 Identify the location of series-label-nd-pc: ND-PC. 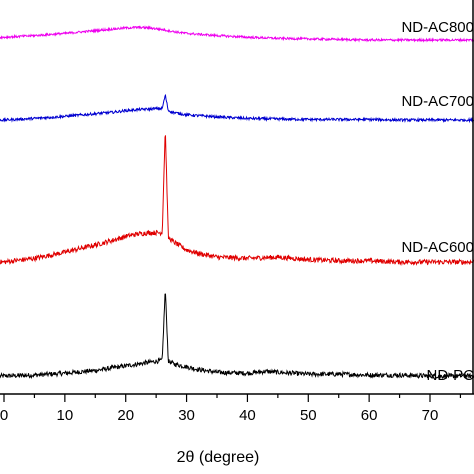
(450, 375).